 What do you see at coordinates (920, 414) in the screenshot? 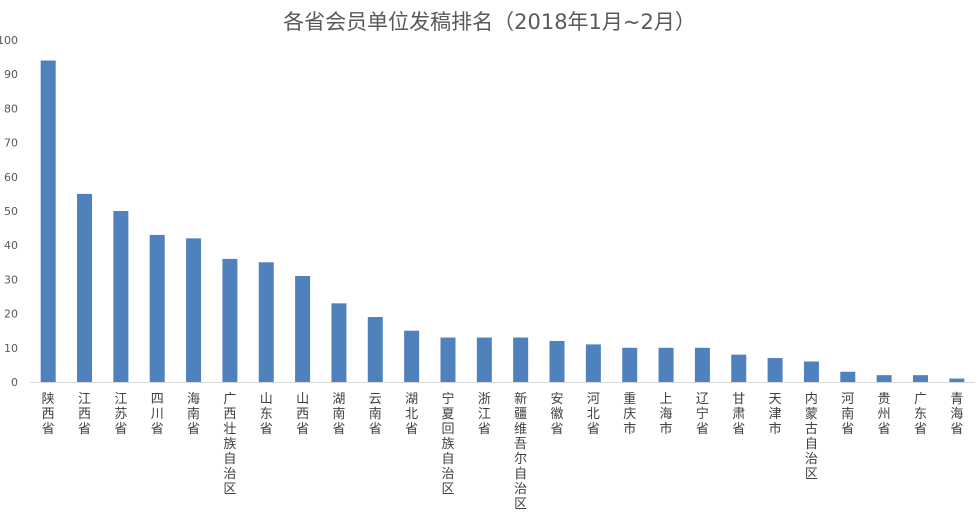
I see `category-label: 广东省` at bounding box center [920, 414].